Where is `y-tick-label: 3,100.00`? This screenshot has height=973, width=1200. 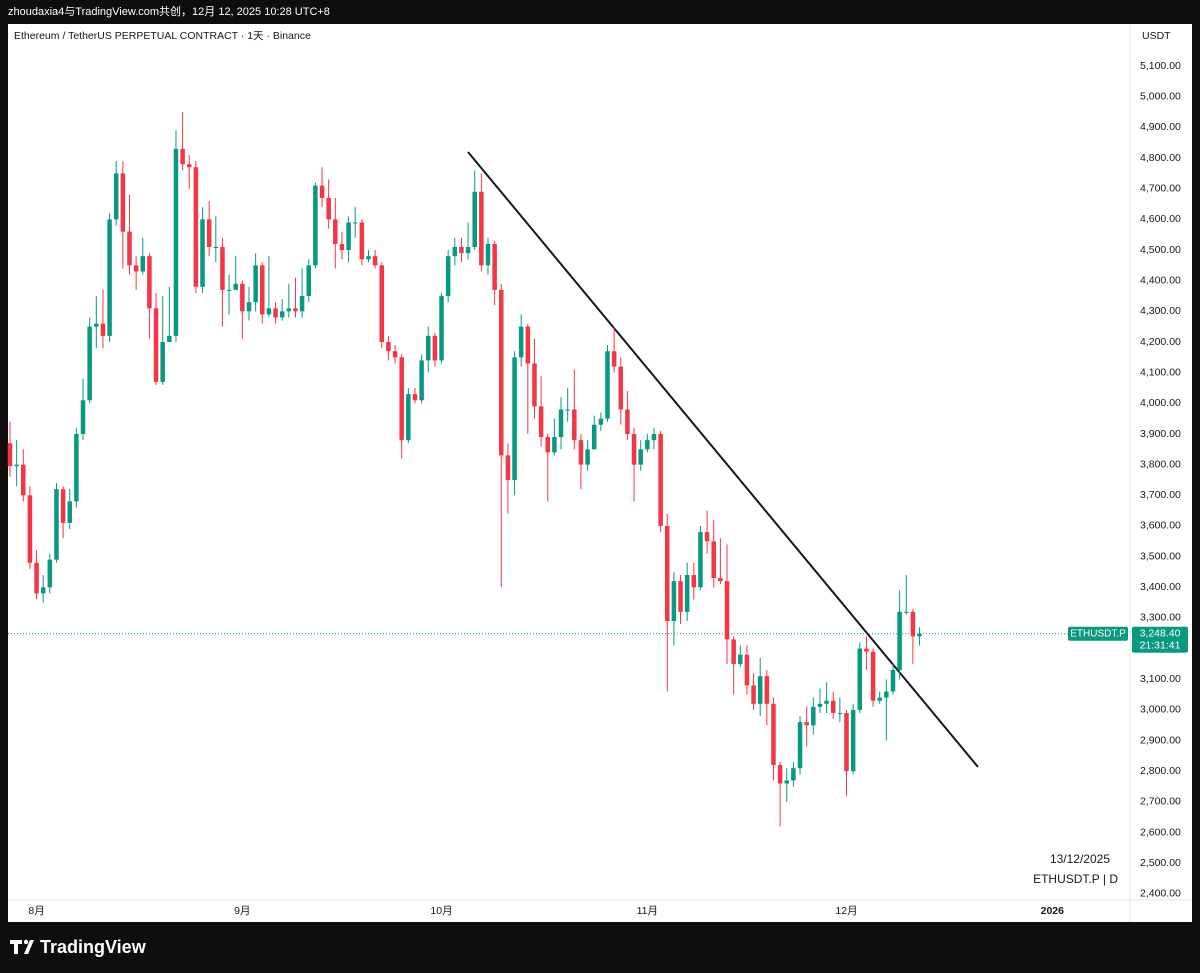 y-tick-label: 3,100.00 is located at coordinates (1160, 679).